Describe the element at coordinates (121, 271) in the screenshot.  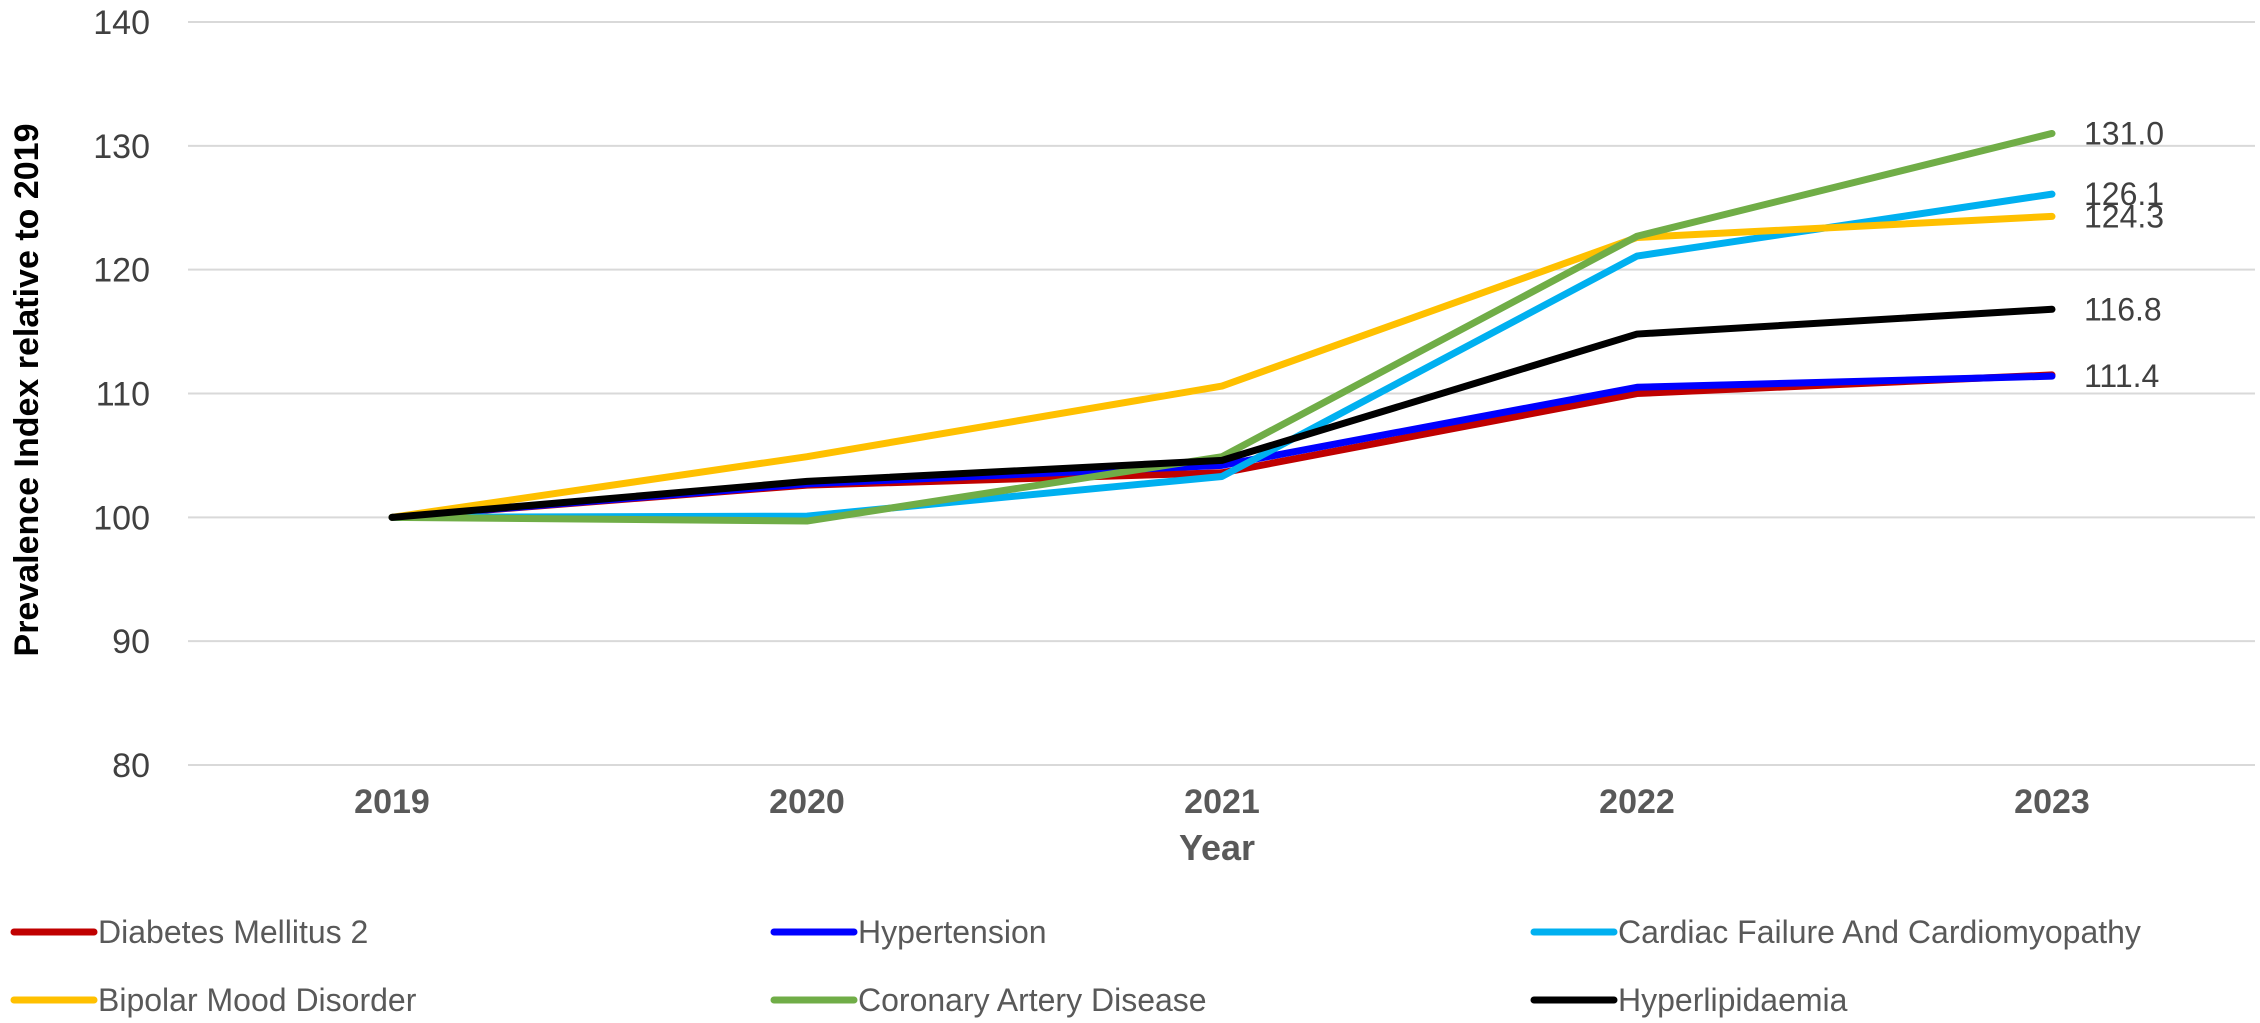
I see `y-tick-label: 120` at that location.